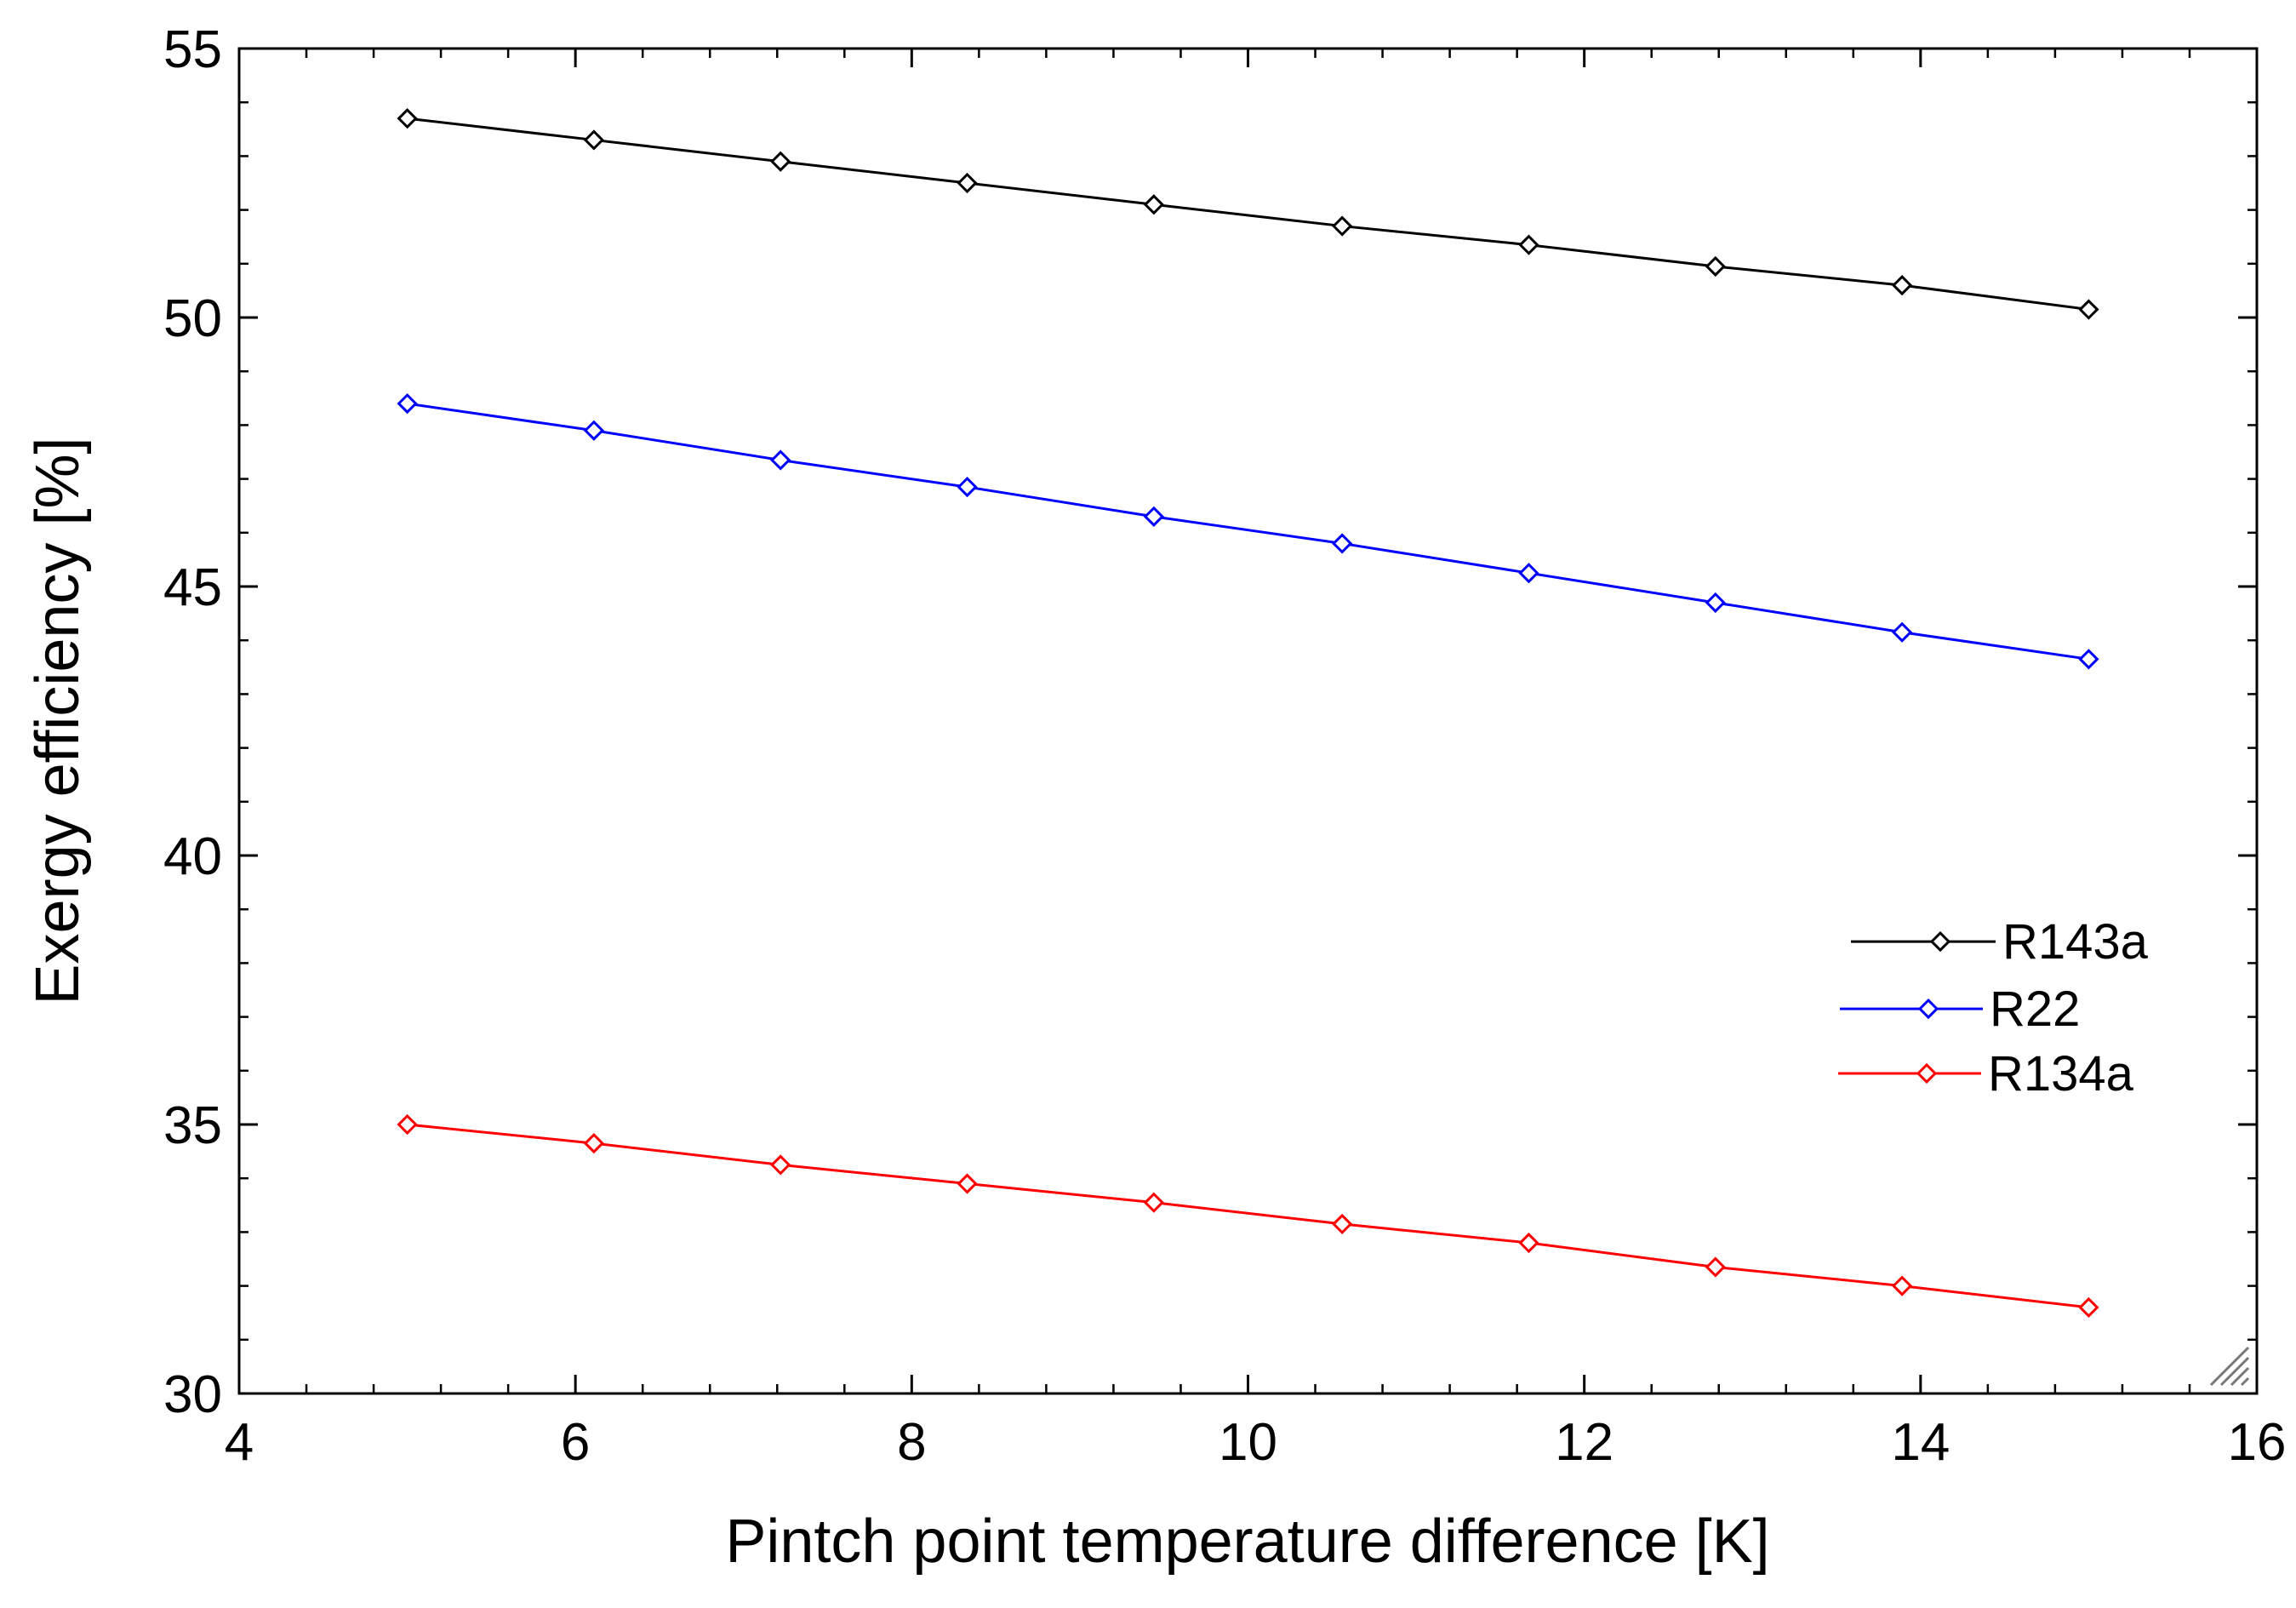 The height and width of the screenshot is (1608, 2296). What do you see at coordinates (1248, 1443) in the screenshot?
I see `x-tick-label: 10` at bounding box center [1248, 1443].